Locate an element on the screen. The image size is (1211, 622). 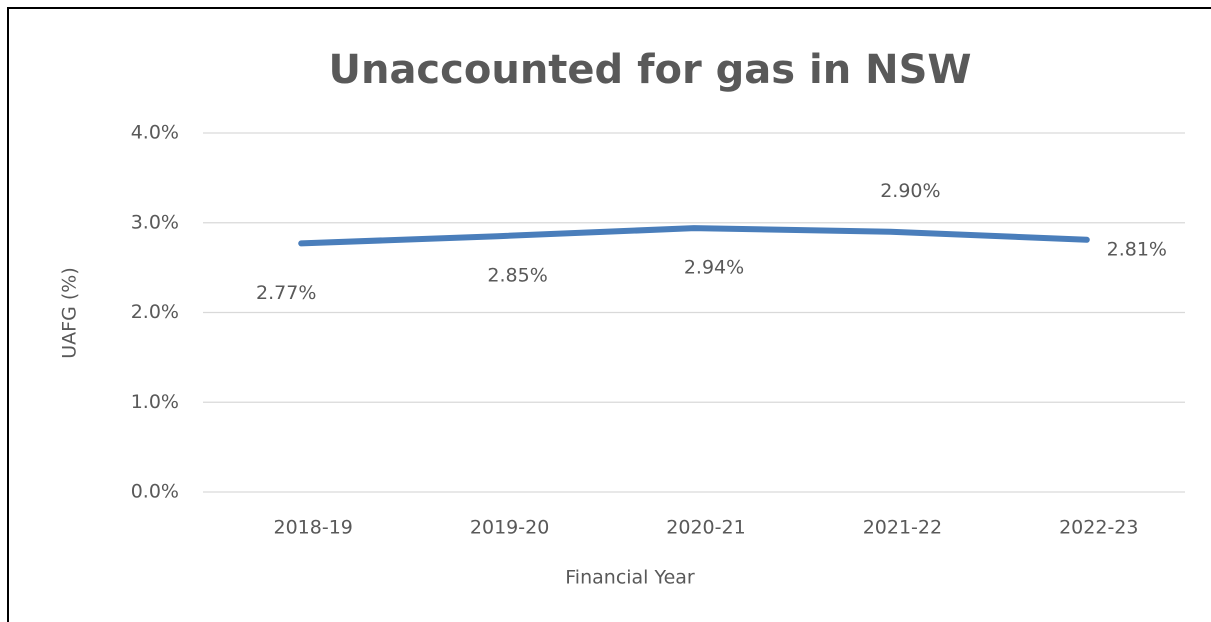
y-tick-label: 1.0% is located at coordinates (155, 402).